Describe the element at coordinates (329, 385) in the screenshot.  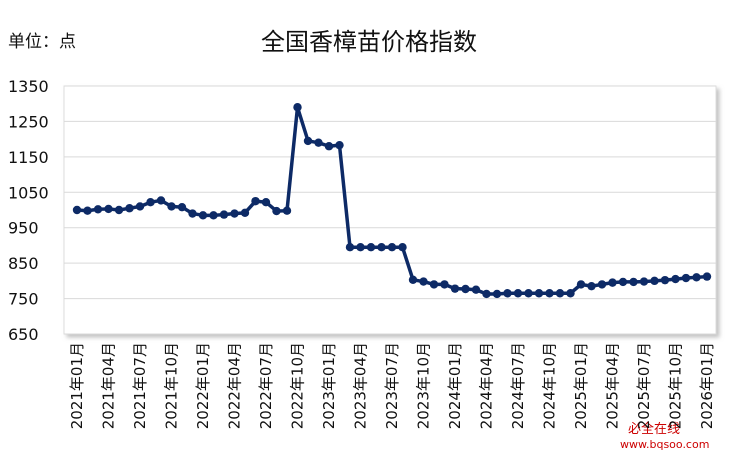
I see `x-tick-label: 2023年01月` at that location.